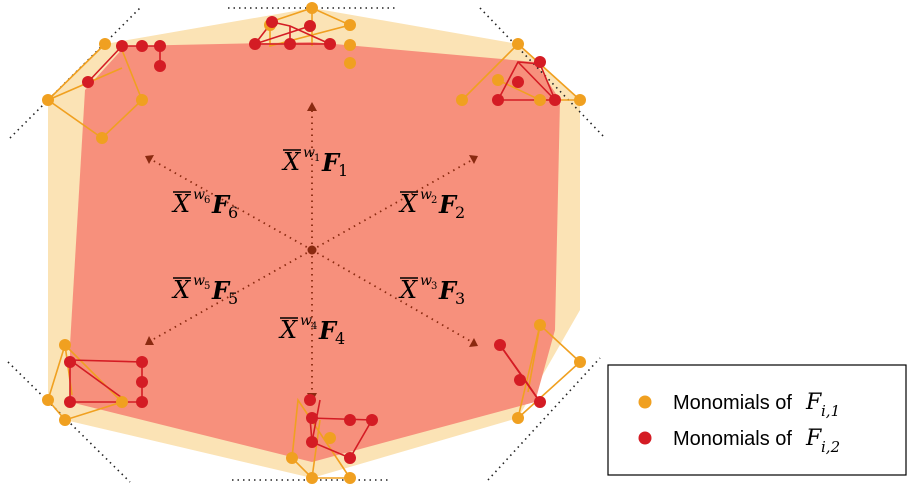  Describe the element at coordinates (434, 200) in the screenshot. I see `label-exp-sub: 2` at that location.